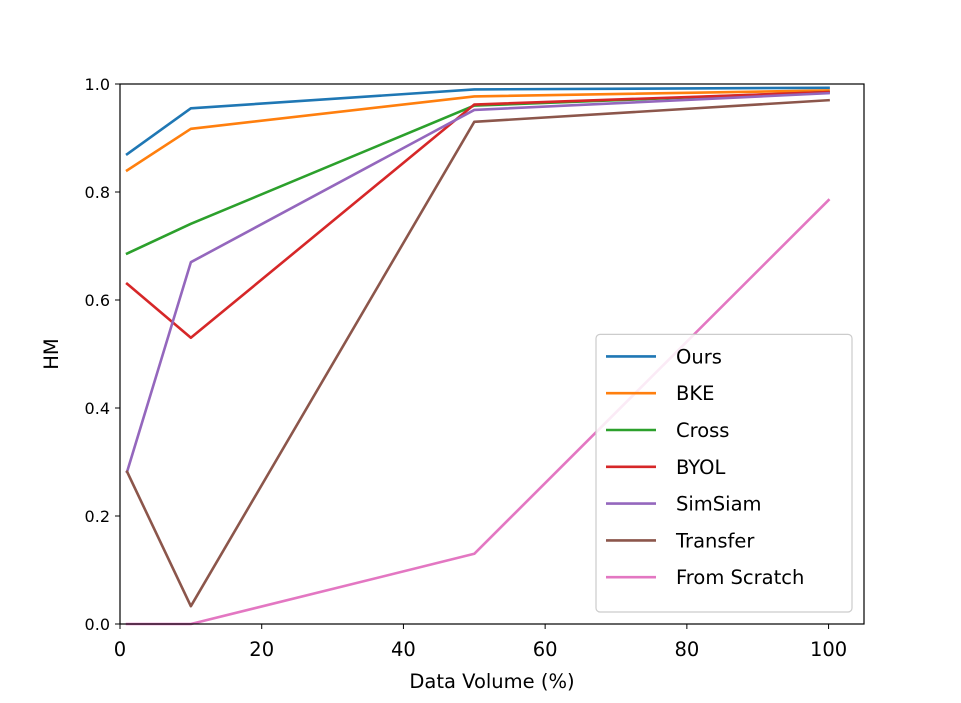 This screenshot has width=961, height=703. Describe the element at coordinates (261, 649) in the screenshot. I see `x-tick-label: 20` at that location.